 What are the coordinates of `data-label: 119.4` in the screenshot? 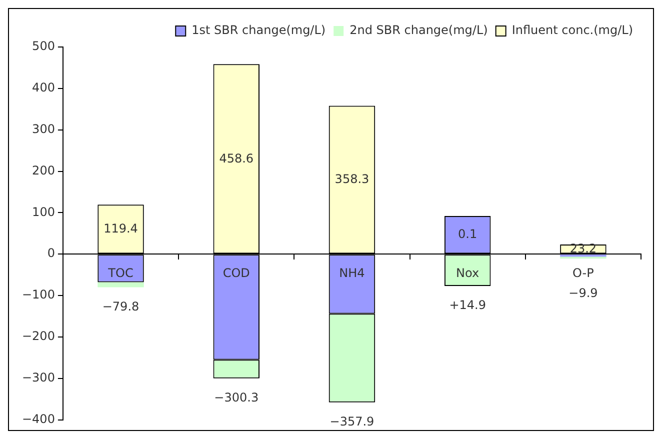 It's located at (121, 229).